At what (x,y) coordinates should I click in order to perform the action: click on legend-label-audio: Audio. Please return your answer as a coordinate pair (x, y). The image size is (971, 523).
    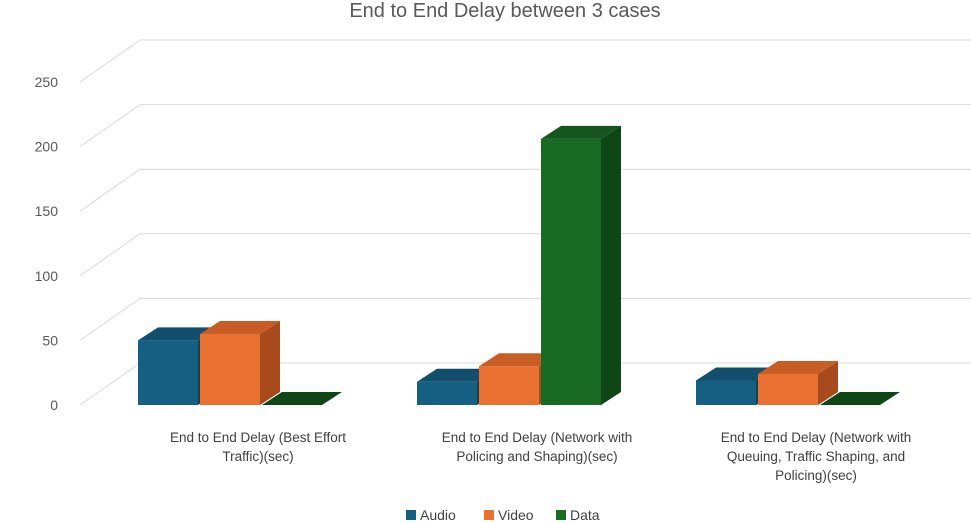
    Looking at the image, I should click on (438, 515).